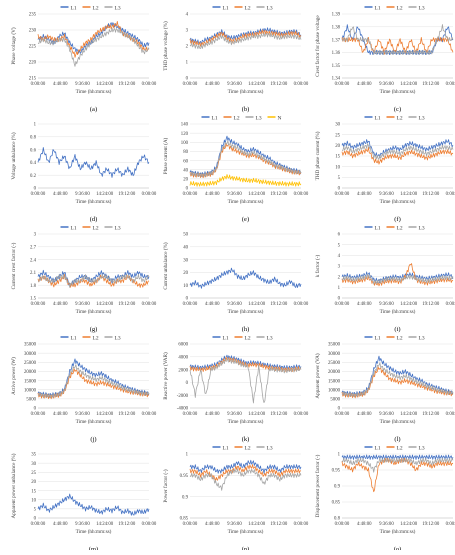 This screenshot has height=555, width=455. Describe the element at coordinates (334, 354) in the screenshot. I see `y-tick-label: 30000` at that location.